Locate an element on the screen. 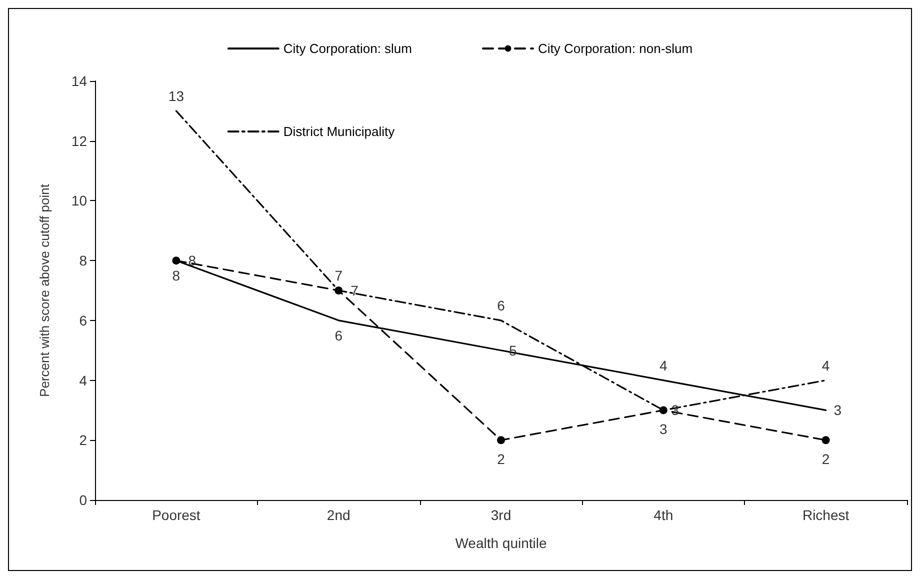 The image size is (920, 579). data-label: 7 is located at coordinates (338, 276).